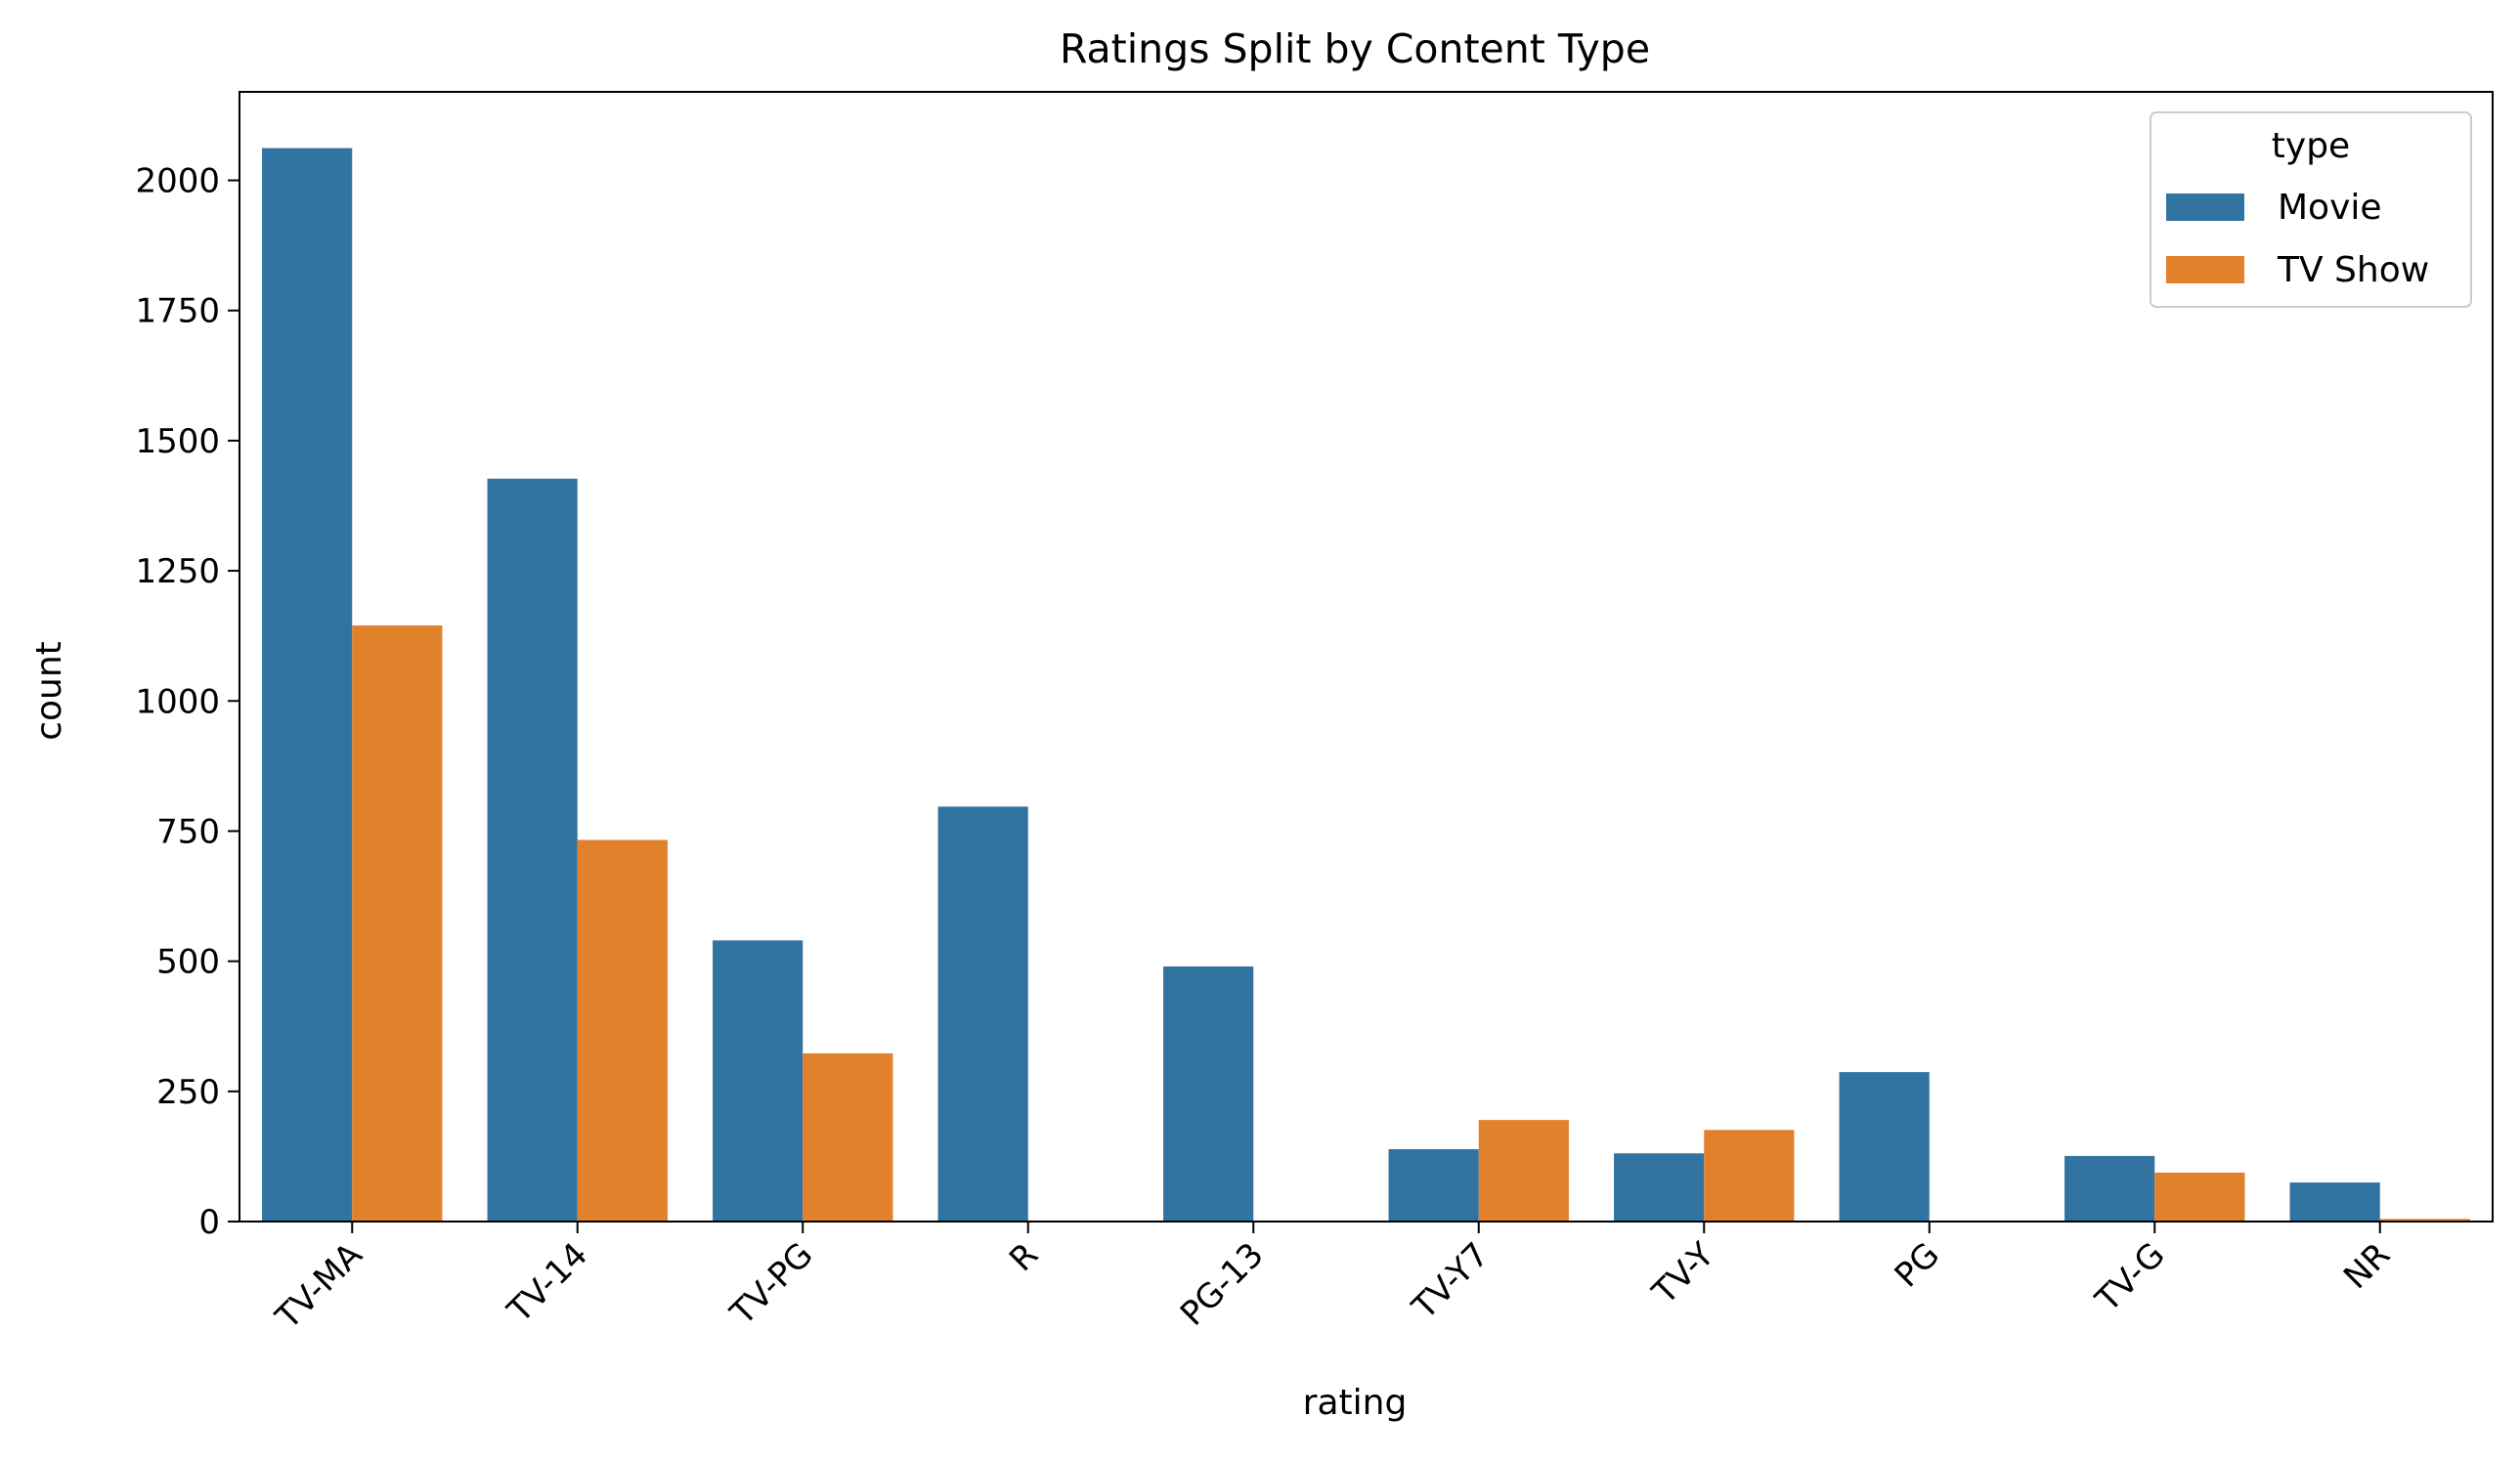  Describe the element at coordinates (188, 1092) in the screenshot. I see `y-tick-label: 250` at that location.